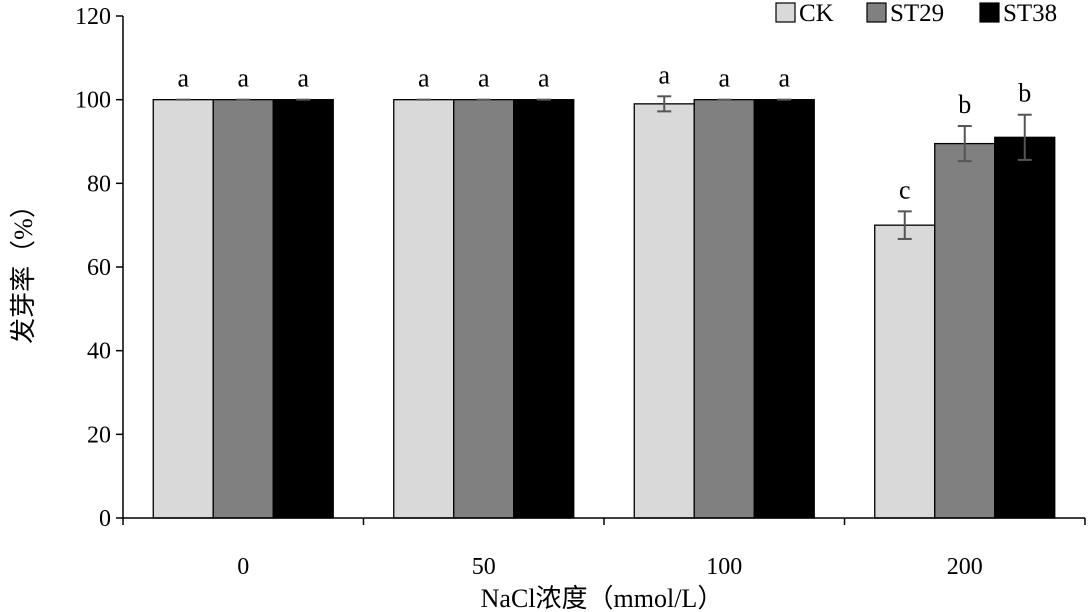 The height and width of the screenshot is (612, 1090). I want to click on x-tick-label: 200, so click(965, 567).